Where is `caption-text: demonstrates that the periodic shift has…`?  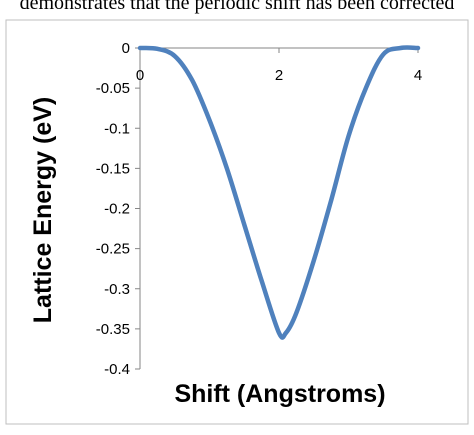 caption-text: demonstrates that the periodic shift has… is located at coordinates (237, 7).